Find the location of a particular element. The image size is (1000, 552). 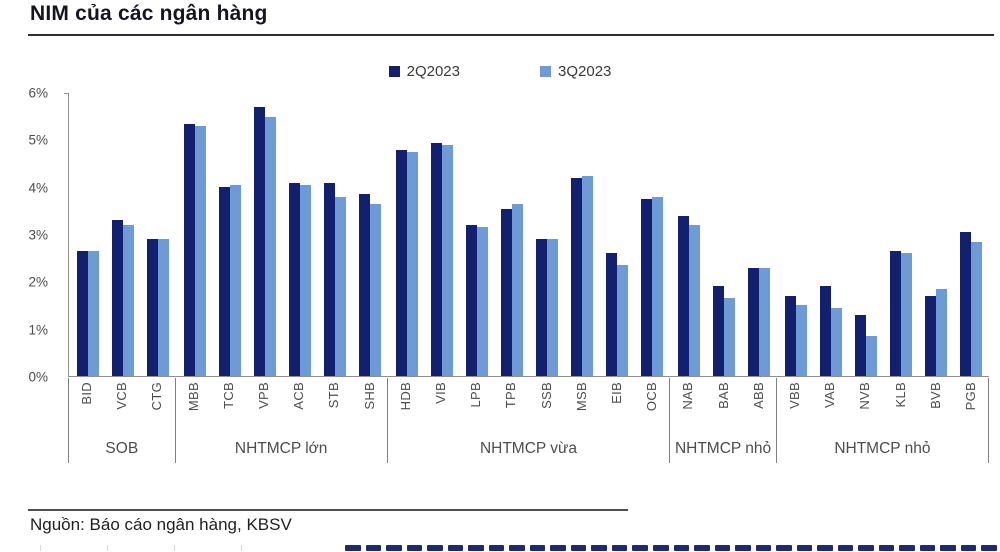

bar-2q2023-bvb is located at coordinates (930, 335).